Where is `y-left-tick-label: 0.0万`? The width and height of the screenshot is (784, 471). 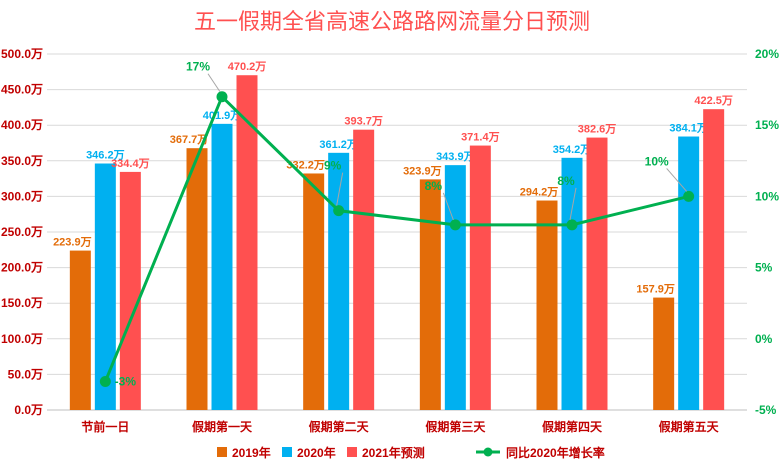
y-left-tick-label: 0.0万 is located at coordinates (28, 410).